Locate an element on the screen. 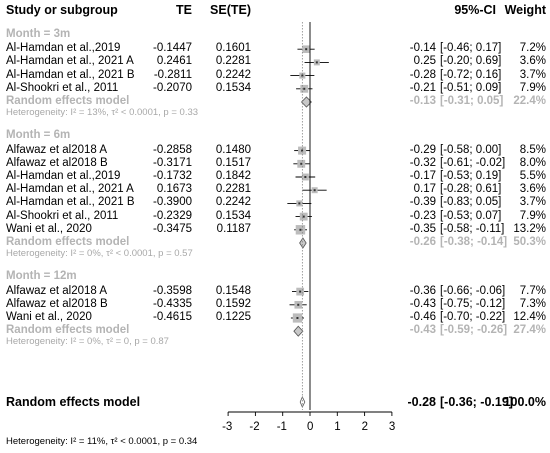 This screenshot has height=453, width=550. overall-ci: [-0.36; -0.19] is located at coordinates (476, 402).